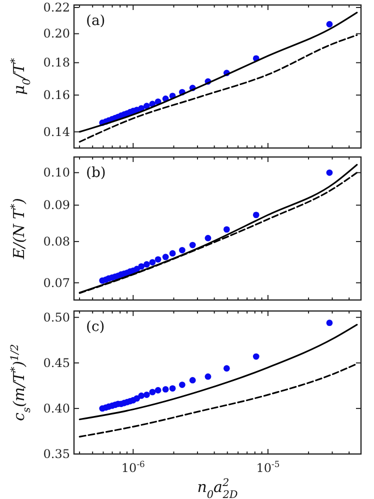 This screenshot has width=374, height=499. I want to click on y-tick-label: 0.08, so click(56, 241).